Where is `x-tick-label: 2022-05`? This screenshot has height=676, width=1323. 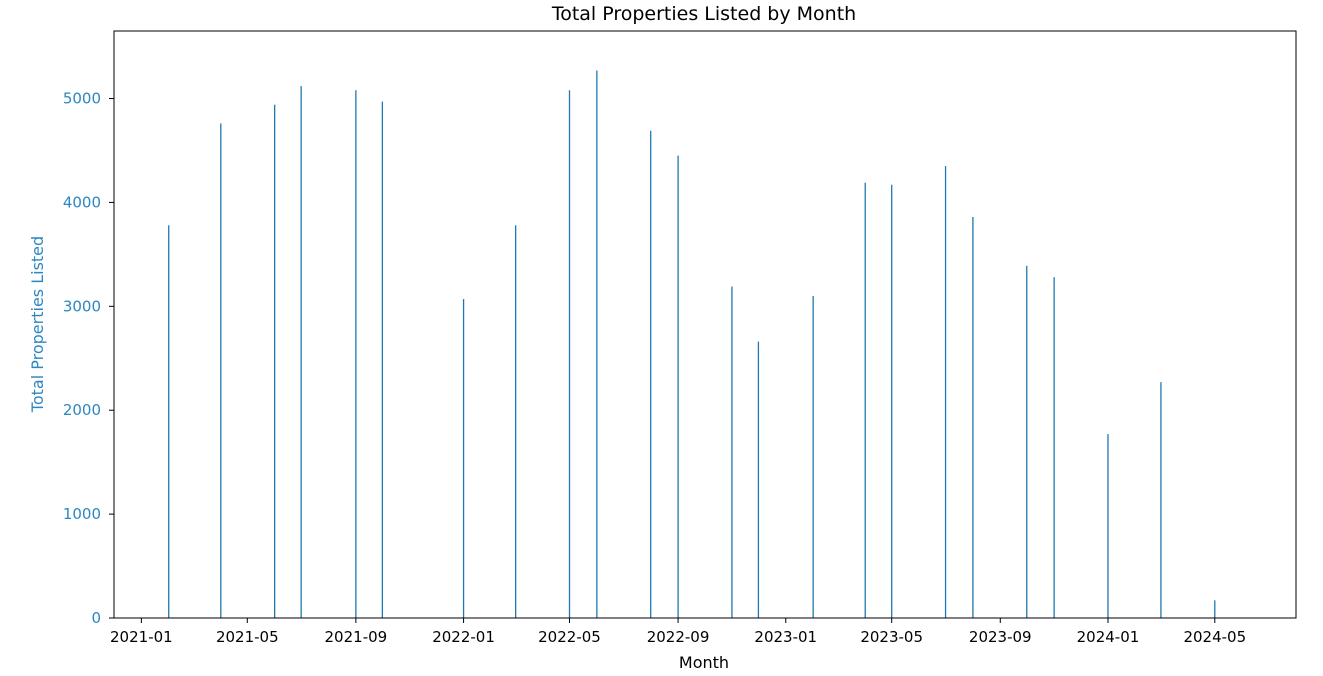
x-tick-label: 2022-05 is located at coordinates (569, 637).